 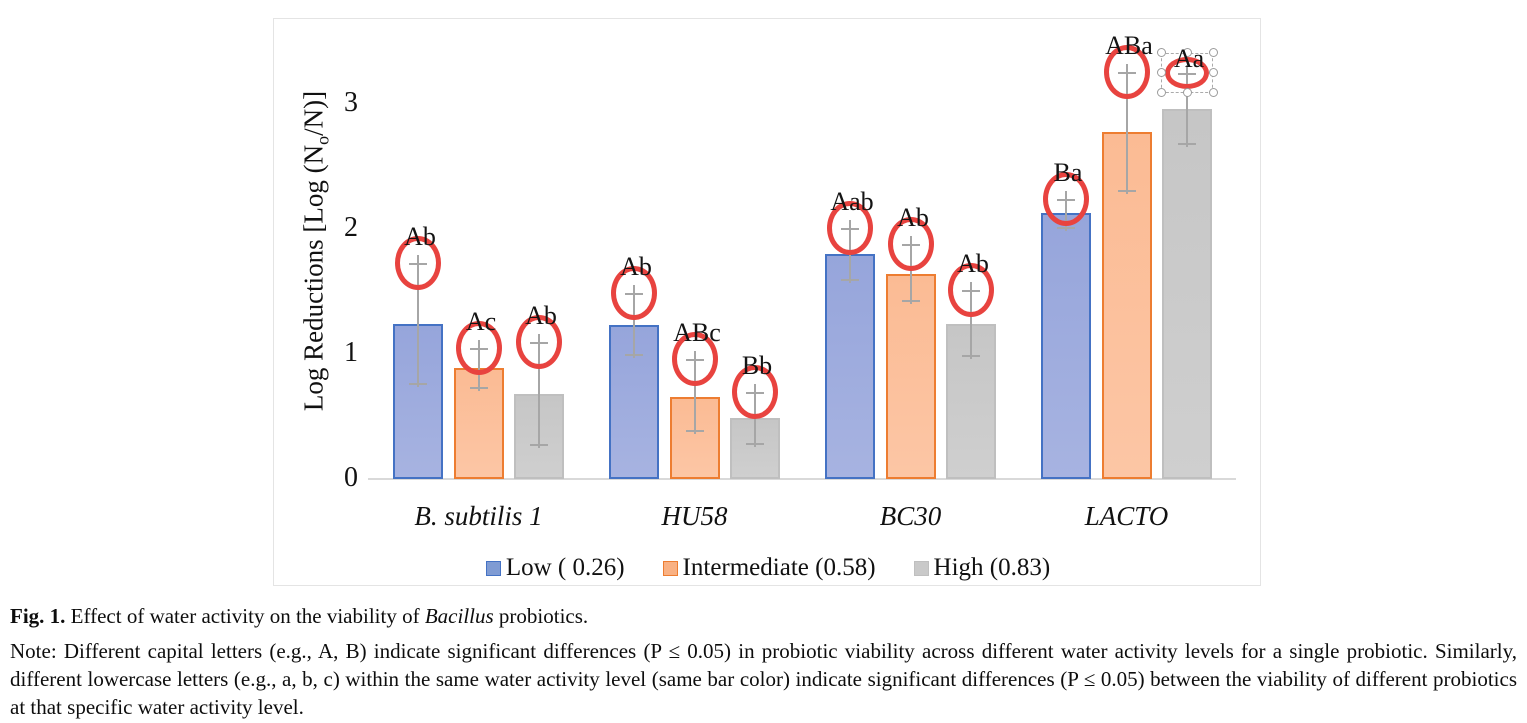 What do you see at coordinates (478, 516) in the screenshot?
I see `x-axis-label: B. subtilis 1` at bounding box center [478, 516].